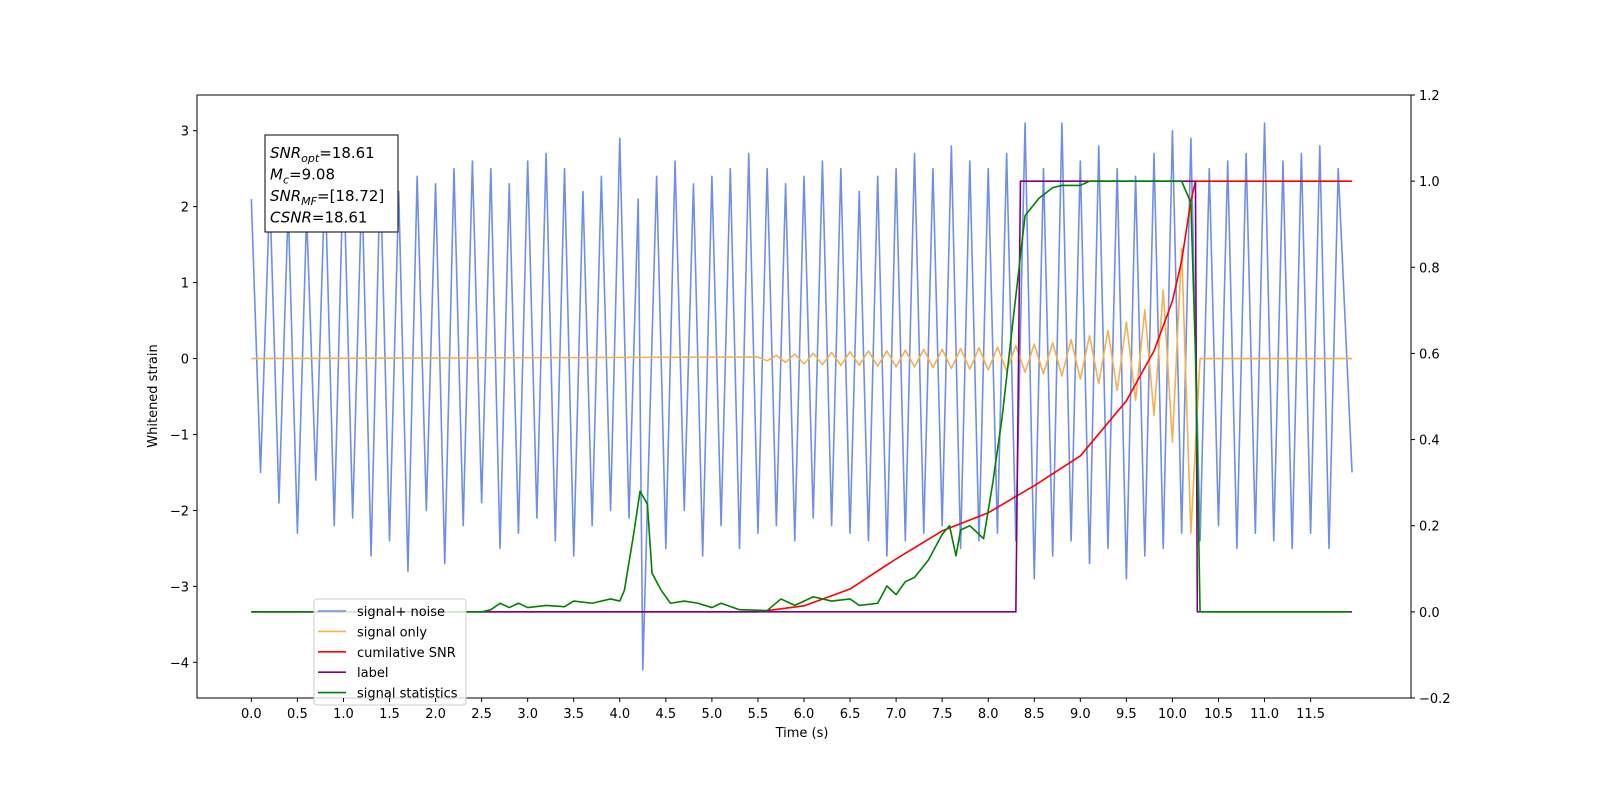  Describe the element at coordinates (712, 714) in the screenshot. I see `x-tick-label: 5.0` at that location.